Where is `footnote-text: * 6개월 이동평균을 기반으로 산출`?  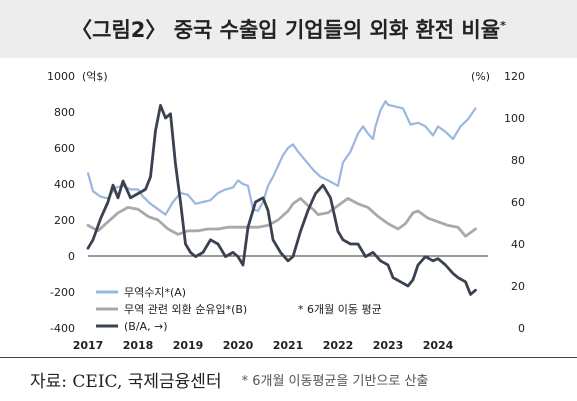
footnote-text: * 6개월 이동평균을 기반으로 산출 is located at coordinates (335, 381).